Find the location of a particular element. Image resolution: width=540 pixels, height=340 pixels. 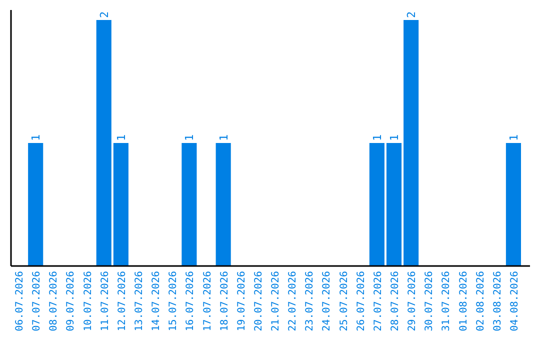

x-tick-label: 26.07.2026 is located at coordinates (361, 301).